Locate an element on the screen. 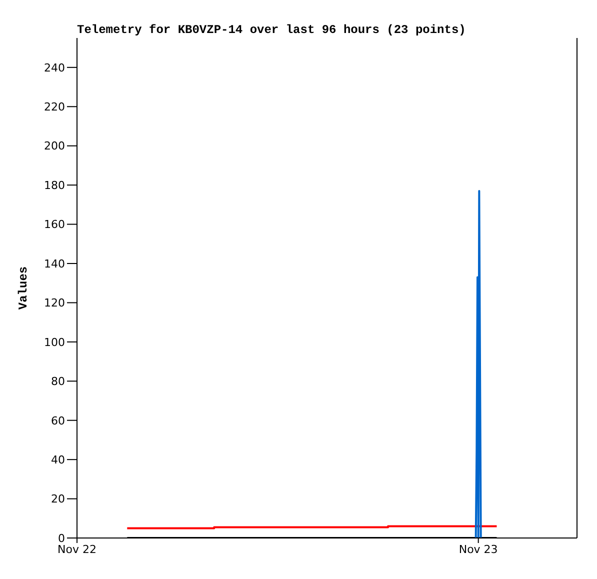 This screenshot has width=597, height=579. y-tick-label: 0 is located at coordinates (61, 538).